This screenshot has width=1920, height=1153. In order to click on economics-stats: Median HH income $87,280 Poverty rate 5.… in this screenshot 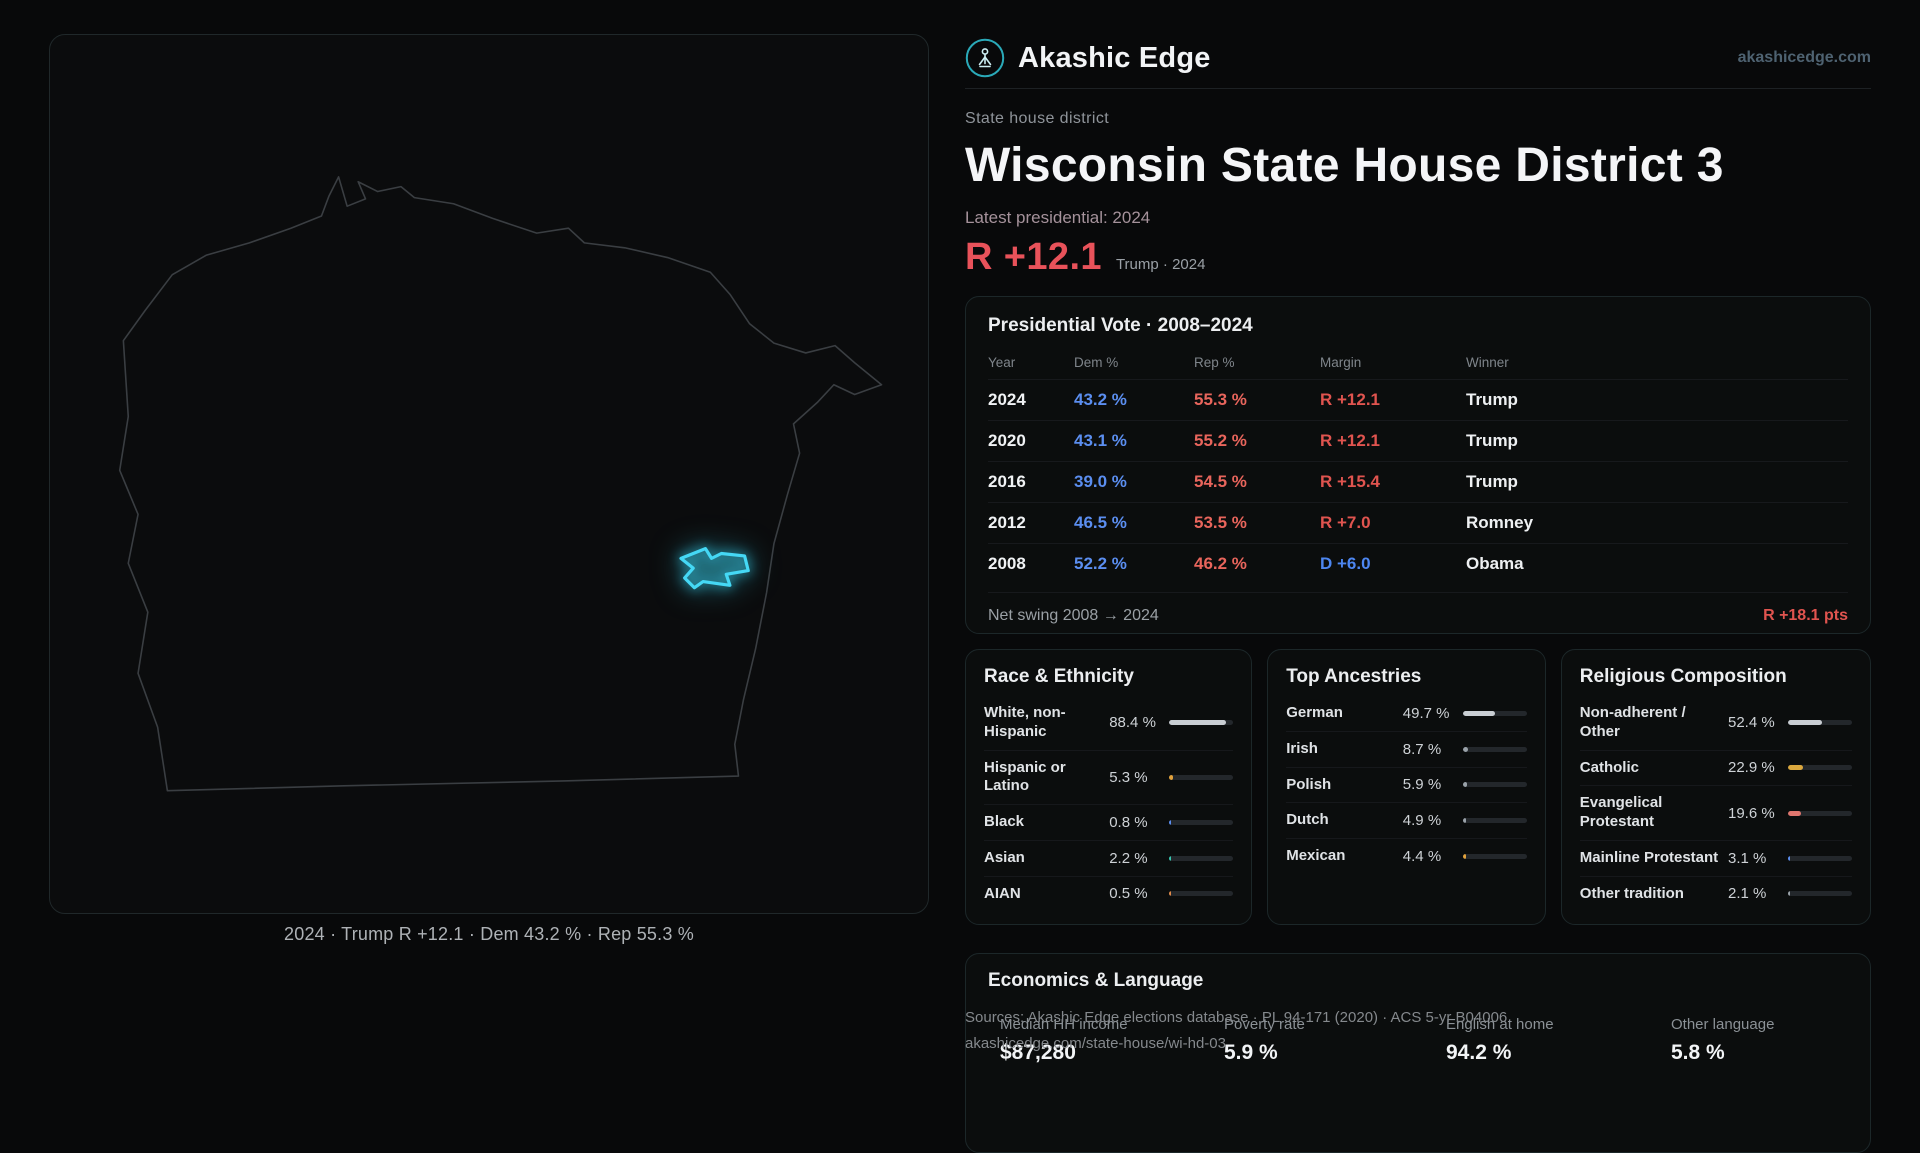, I will do `click(1418, 1040)`.